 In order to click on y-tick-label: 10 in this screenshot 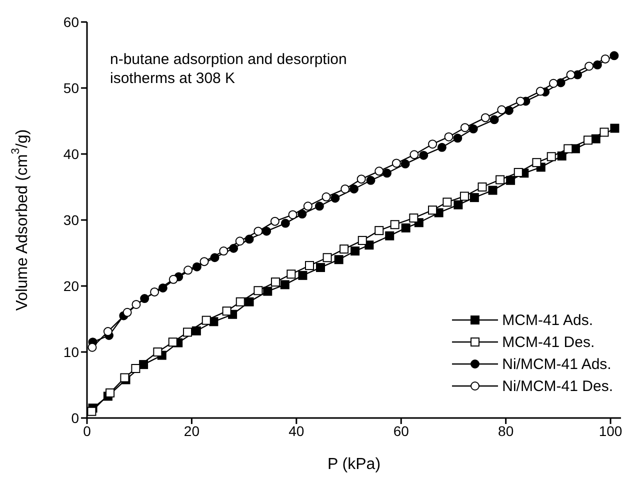, I will do `click(71, 352)`.